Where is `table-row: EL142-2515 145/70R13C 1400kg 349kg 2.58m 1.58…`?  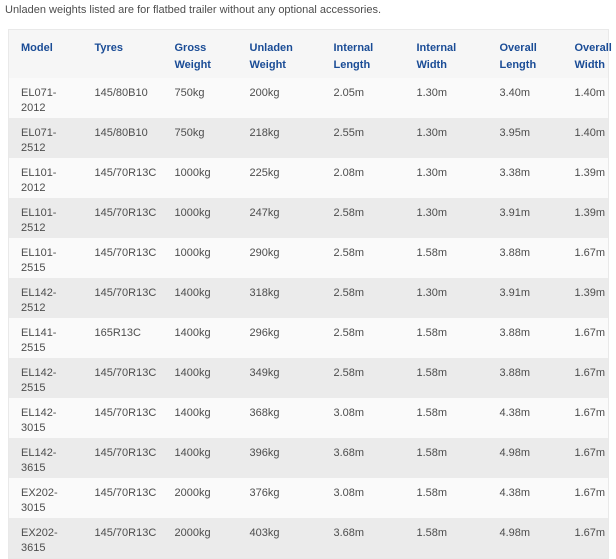
table-row: EL142-2515 145/70R13C 1400kg 349kg 2.58m 1.58… is located at coordinates (308, 378).